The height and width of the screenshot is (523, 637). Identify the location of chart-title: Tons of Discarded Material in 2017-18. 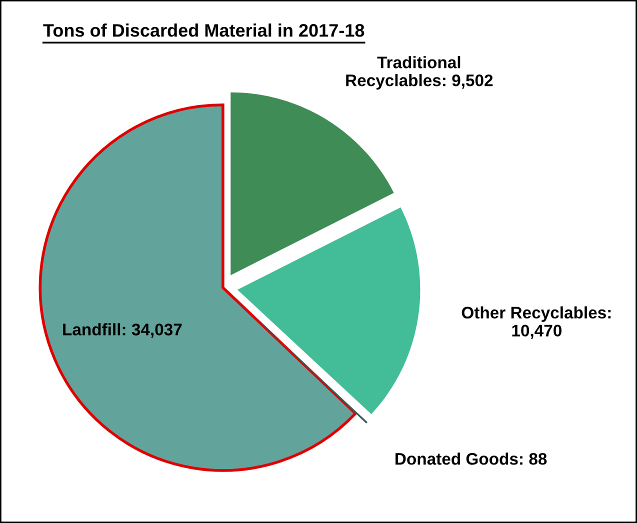
(203, 30).